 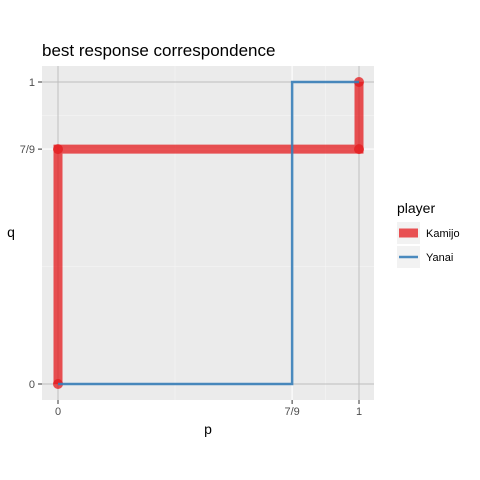 What do you see at coordinates (208, 429) in the screenshot?
I see `x-axis-title: p` at bounding box center [208, 429].